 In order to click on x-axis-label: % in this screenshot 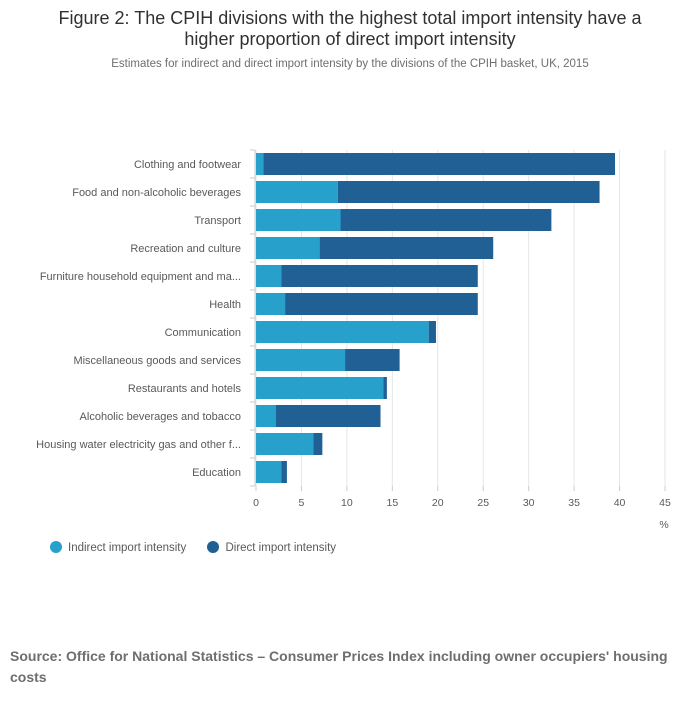, I will do `click(663, 525)`.